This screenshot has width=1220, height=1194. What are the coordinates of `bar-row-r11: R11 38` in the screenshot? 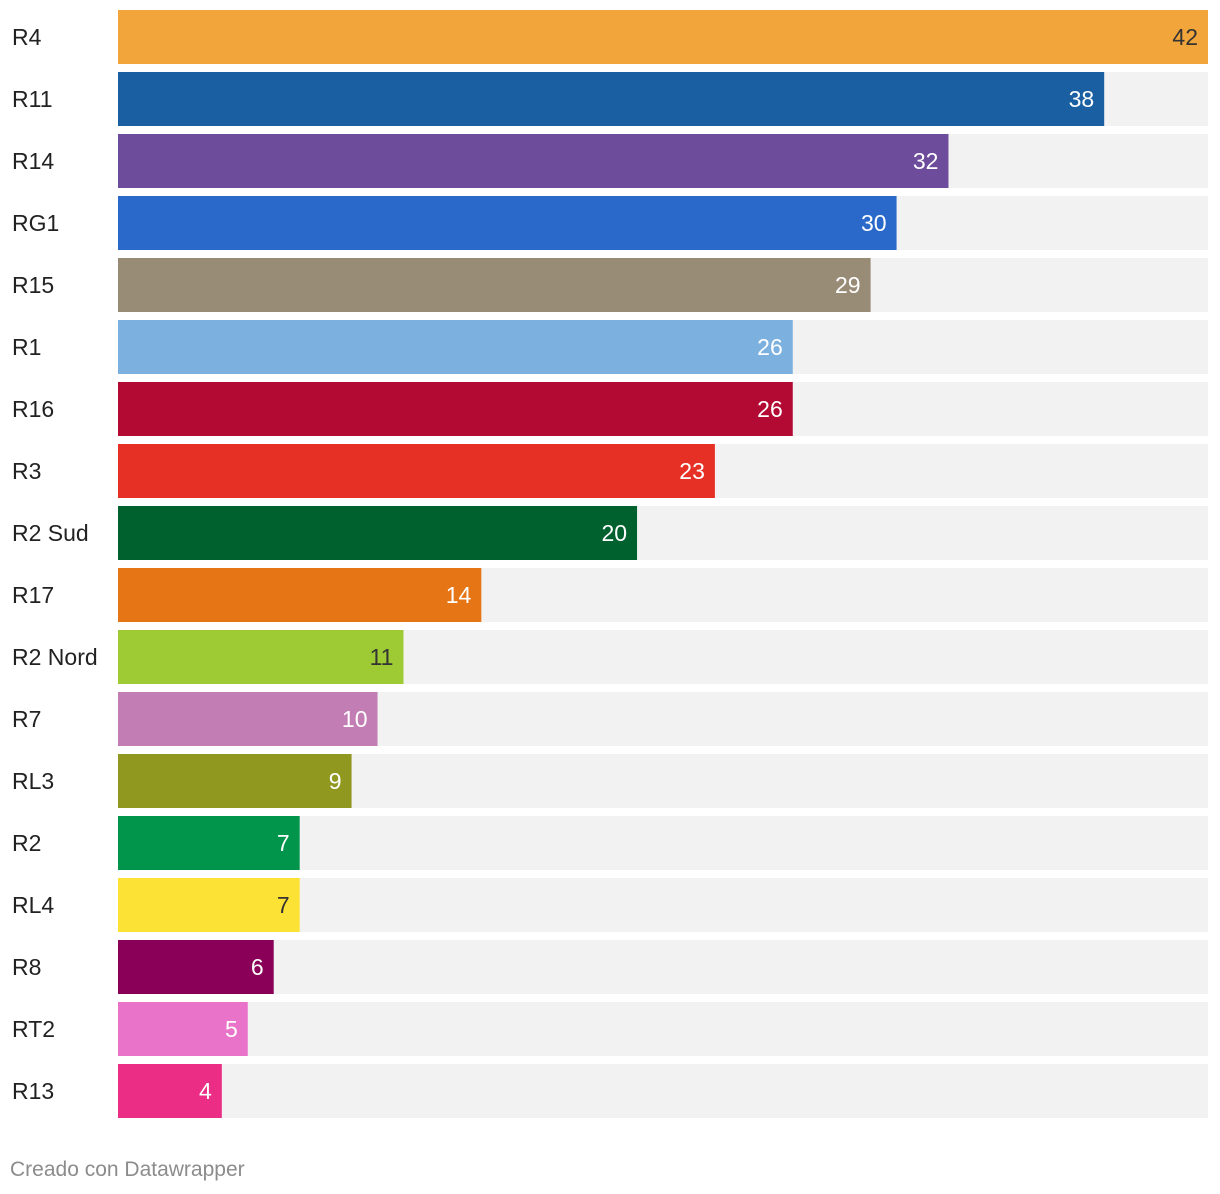 It's located at (610, 99).